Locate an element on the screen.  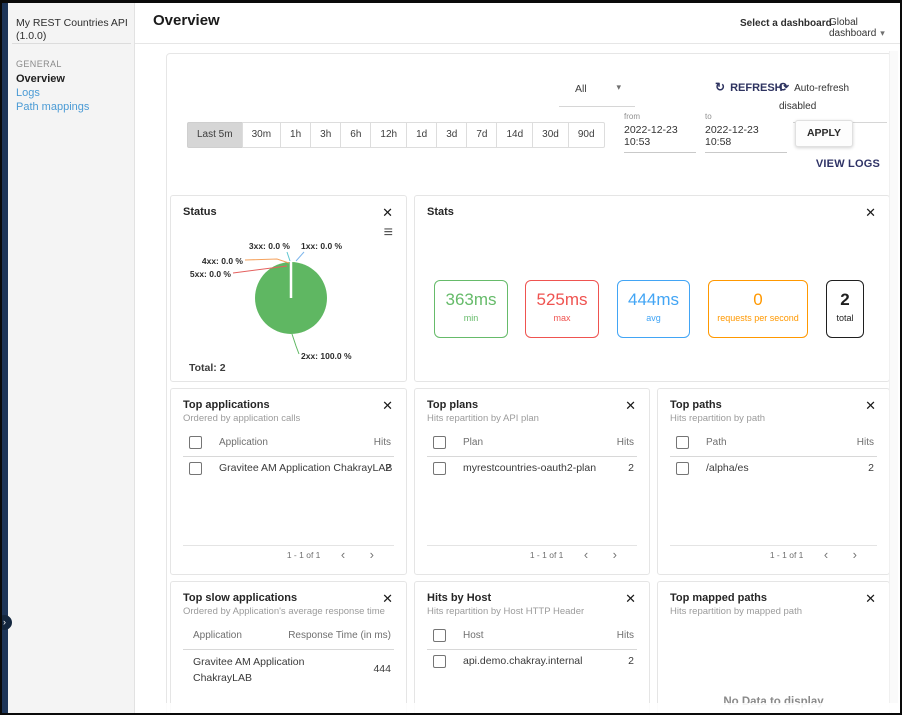
dashboard-select: Global dashboard ▾ is located at coordinates (864, 28).